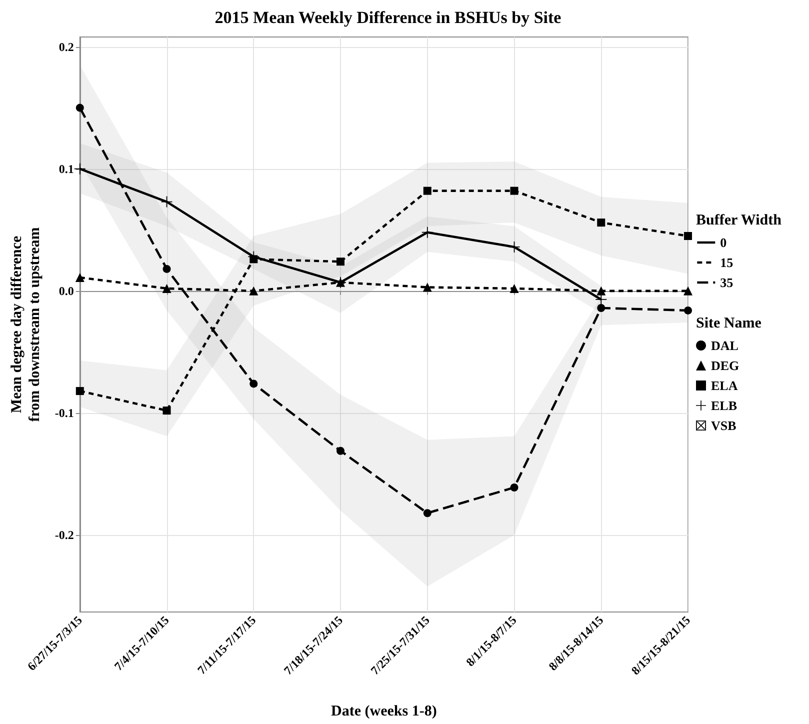  What do you see at coordinates (388, 17) in the screenshot?
I see `chart-title: 2015 Mean Weekly Difference in BSHUs by Site` at bounding box center [388, 17].